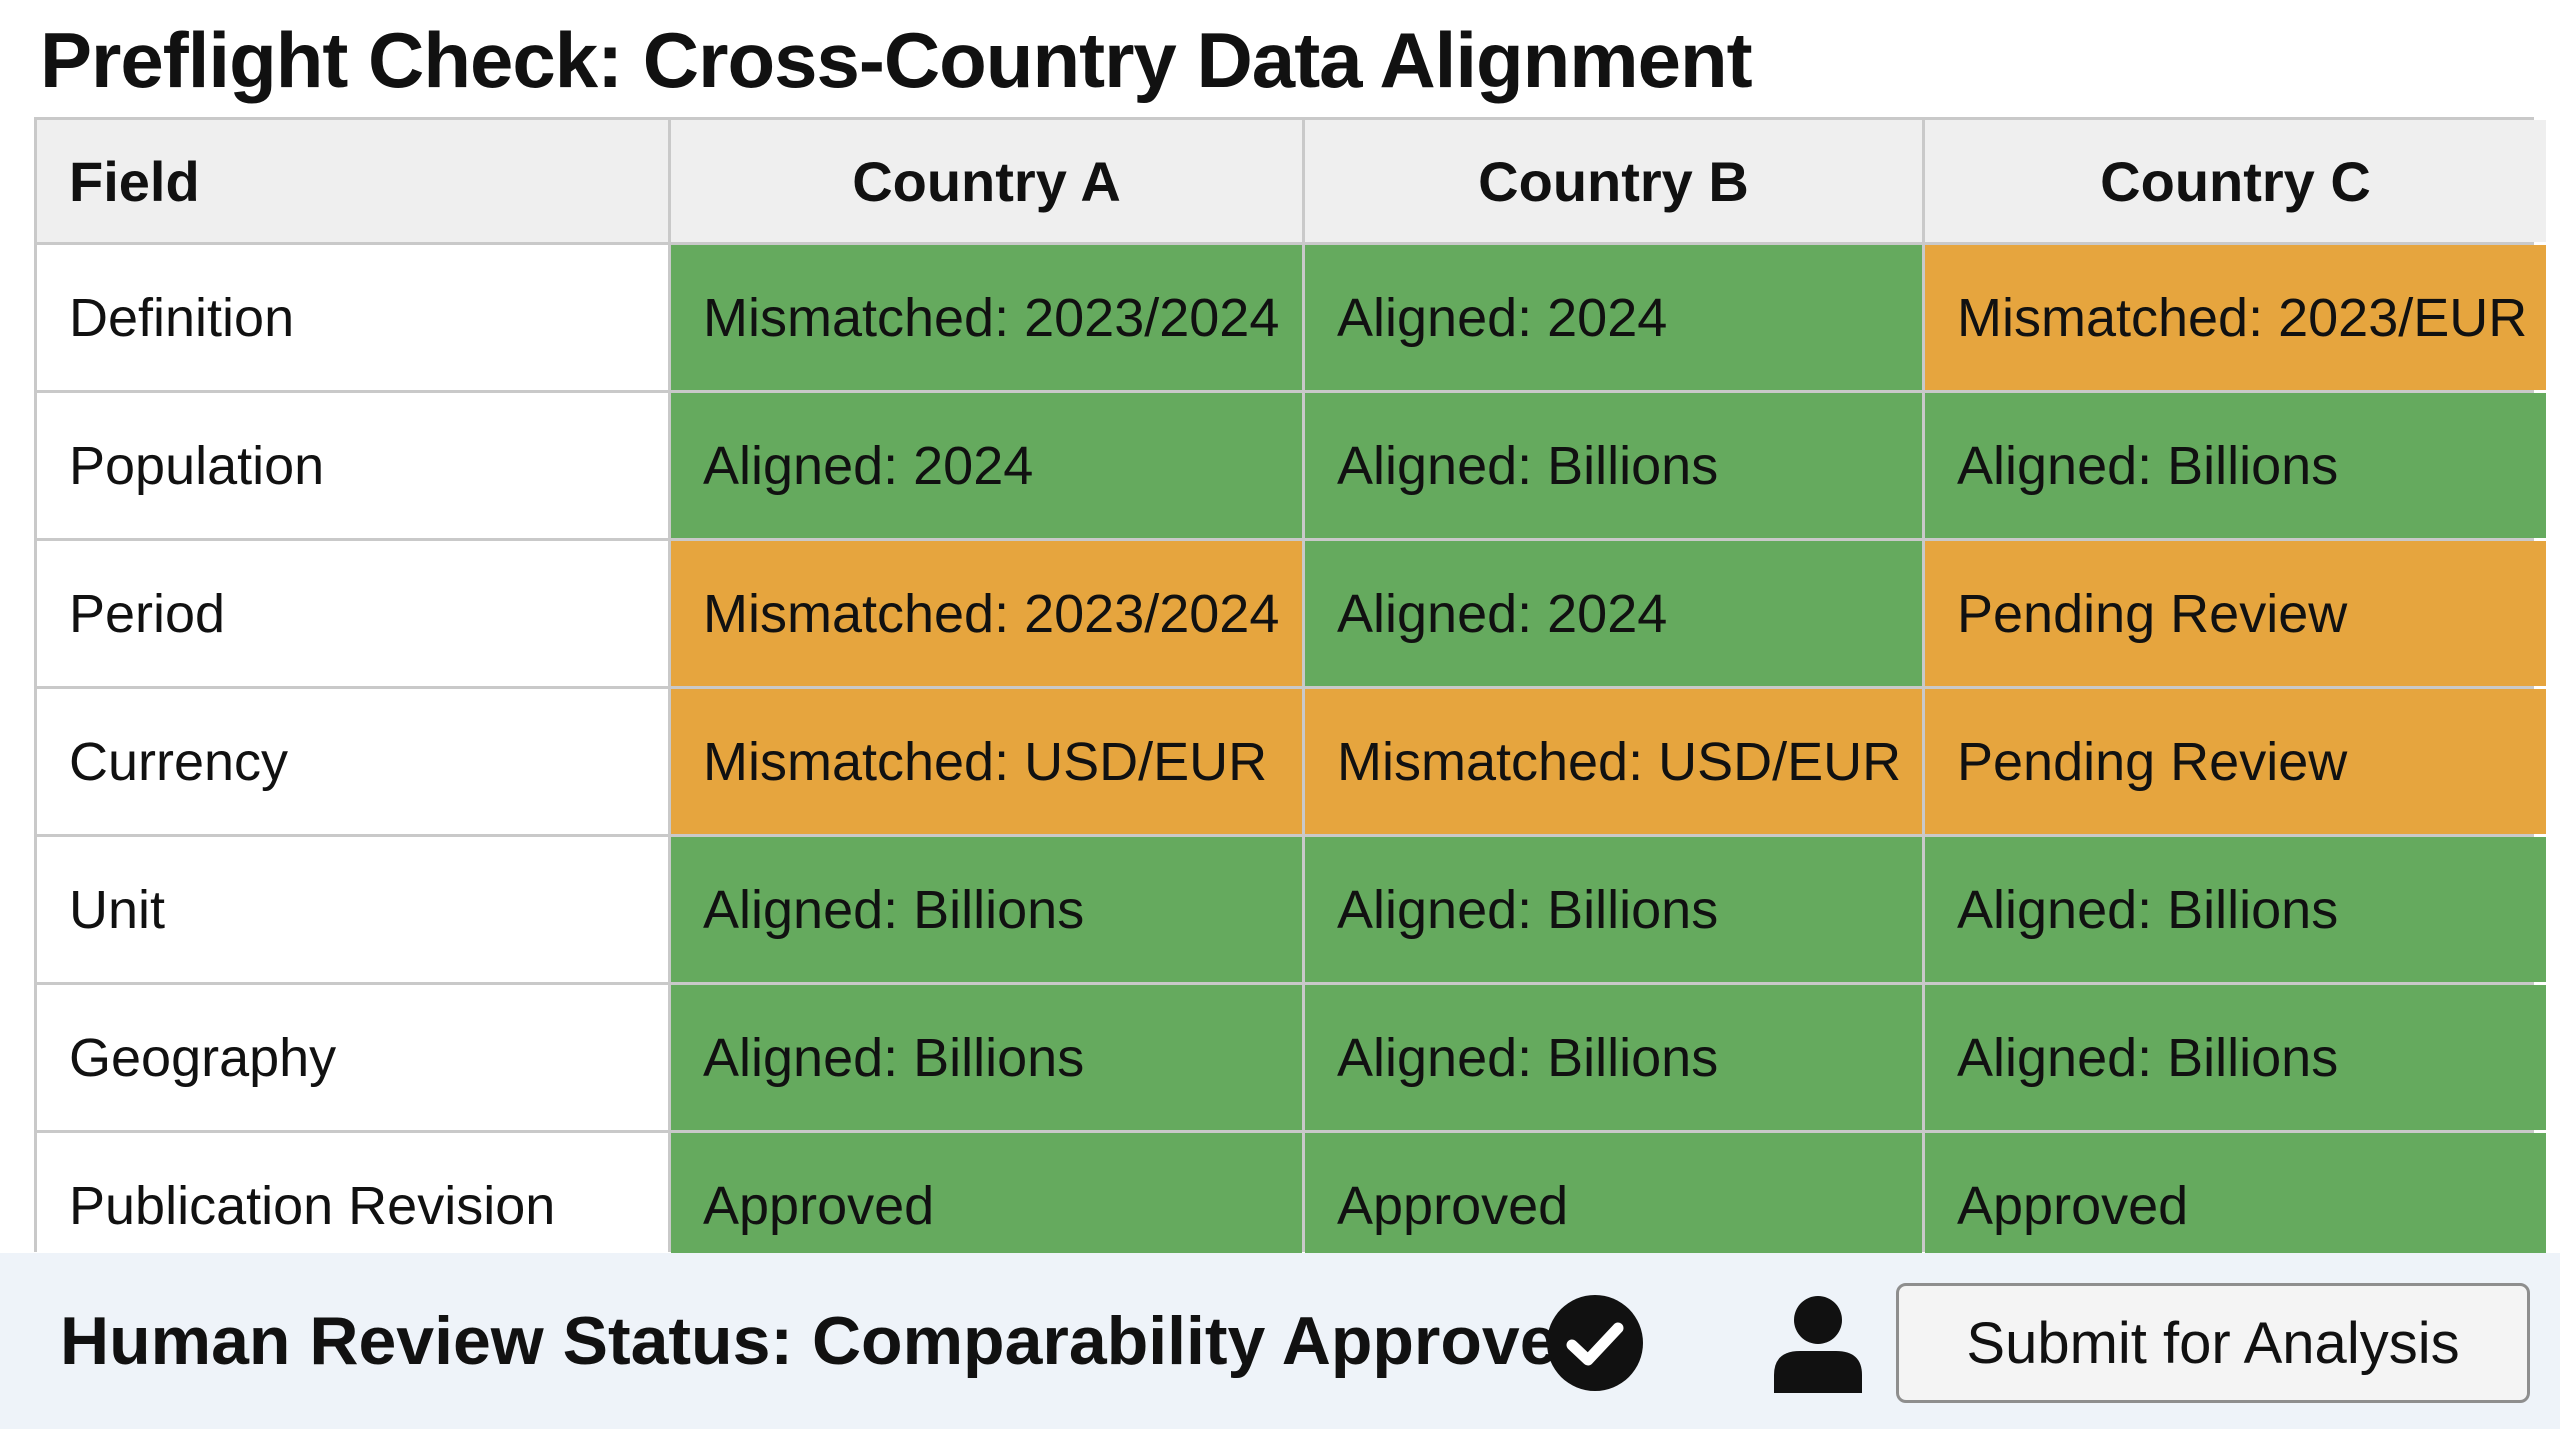 The width and height of the screenshot is (2560, 1429). I want to click on column-header-country-b: Country B, so click(1613, 181).